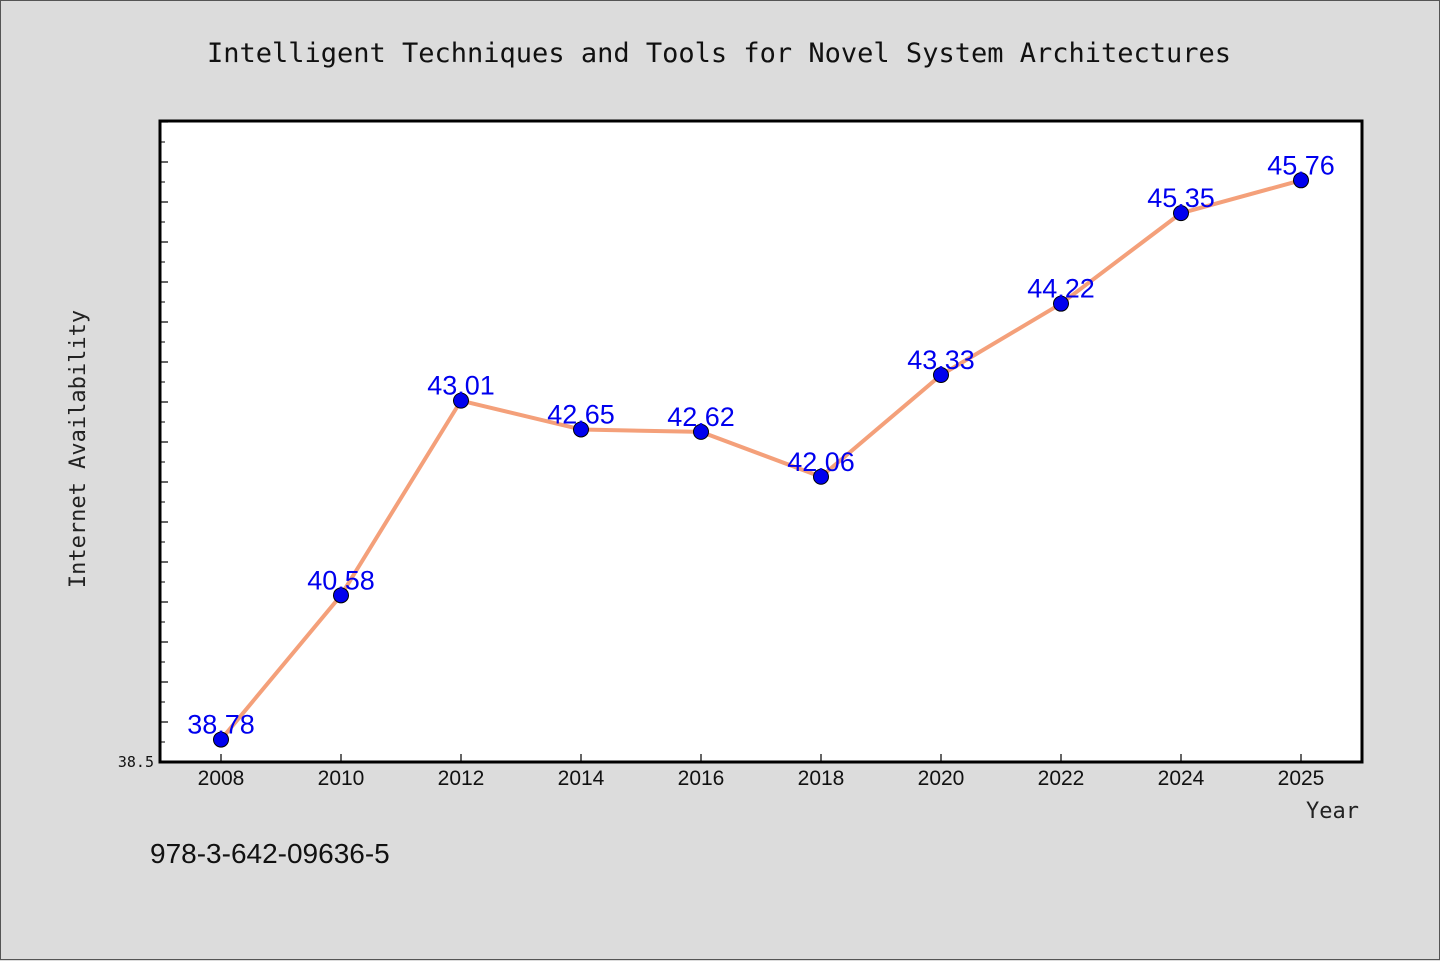 The width and height of the screenshot is (1440, 961). Describe the element at coordinates (221, 725) in the screenshot. I see `data-label: 38.78` at that location.